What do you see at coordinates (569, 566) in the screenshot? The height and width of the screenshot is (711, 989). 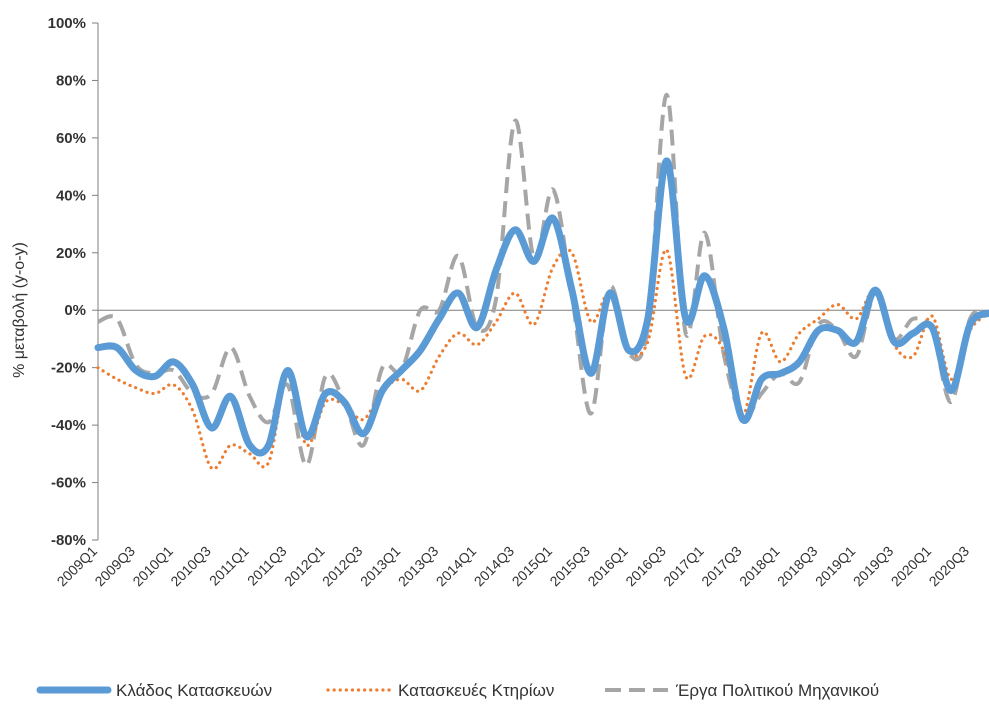 I see `x-tick-label: 2015Q3` at bounding box center [569, 566].